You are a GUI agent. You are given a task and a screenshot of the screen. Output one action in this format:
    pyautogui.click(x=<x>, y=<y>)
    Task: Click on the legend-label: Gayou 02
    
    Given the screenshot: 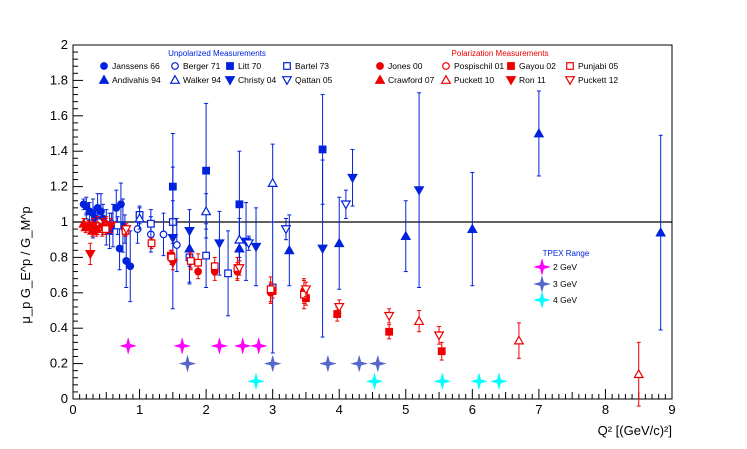 What is the action you would take?
    pyautogui.click(x=537, y=66)
    